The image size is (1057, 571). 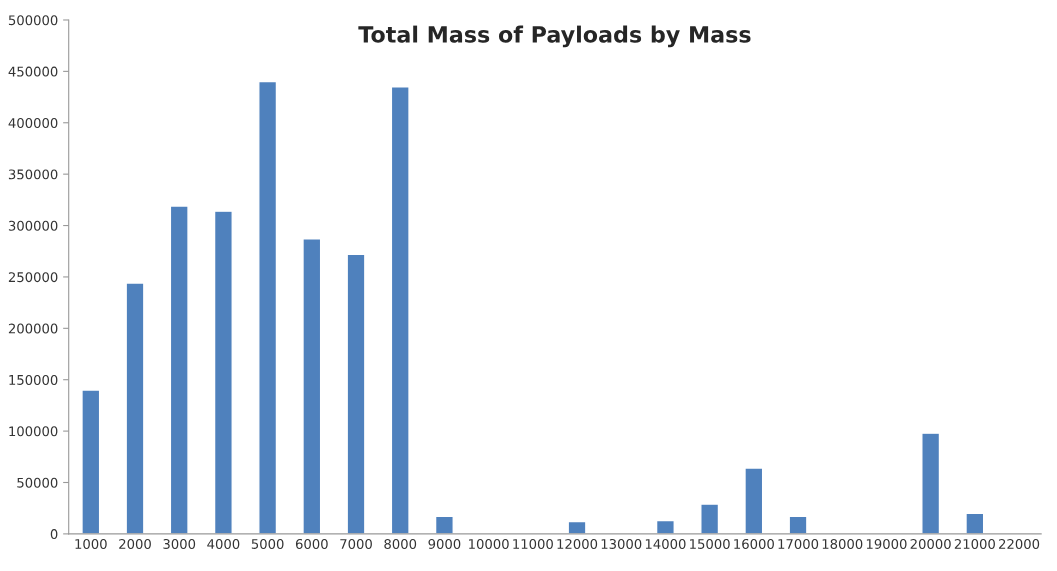 What do you see at coordinates (33, 20) in the screenshot?
I see `y-tick-label: 500000` at bounding box center [33, 20].